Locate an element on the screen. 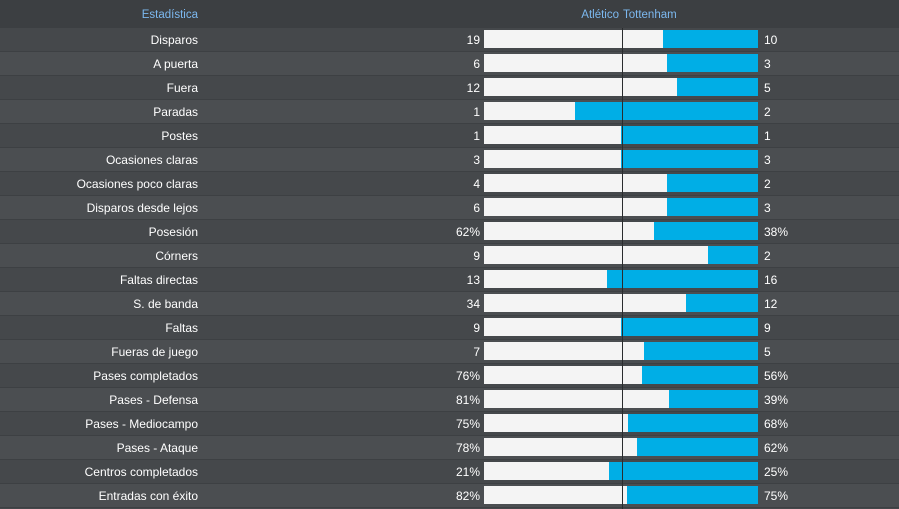  stat-row: S. de banda 34 12 is located at coordinates (449, 304).